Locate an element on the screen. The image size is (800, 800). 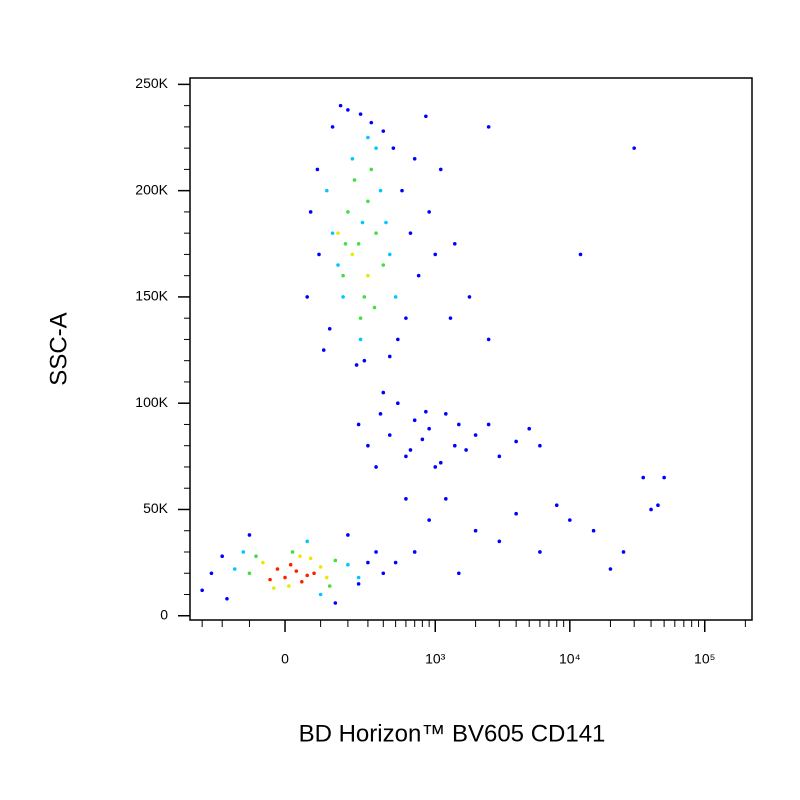
y-tick-label: 100K is located at coordinates (151, 402).